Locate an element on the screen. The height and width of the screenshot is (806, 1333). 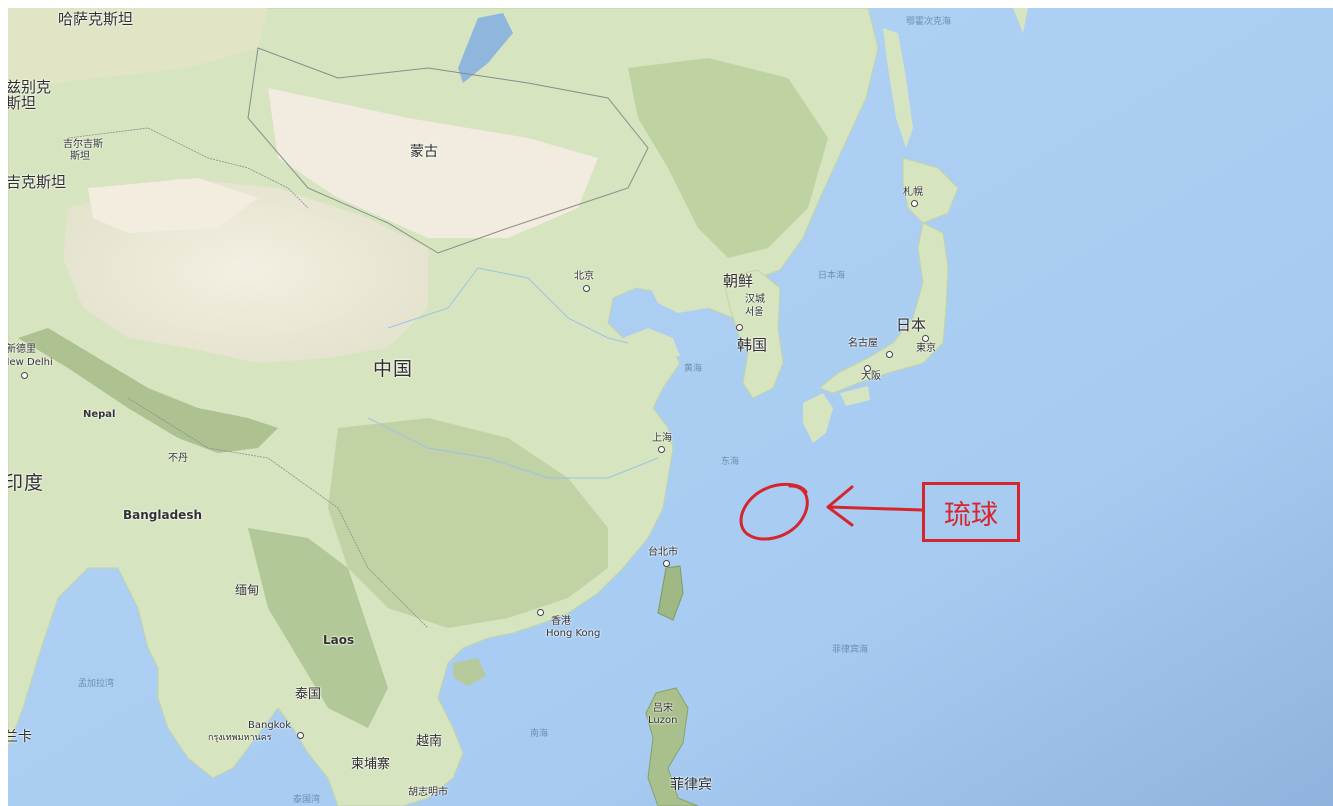
label-kazakhstan: 哈萨克斯坦 is located at coordinates (96, 19).